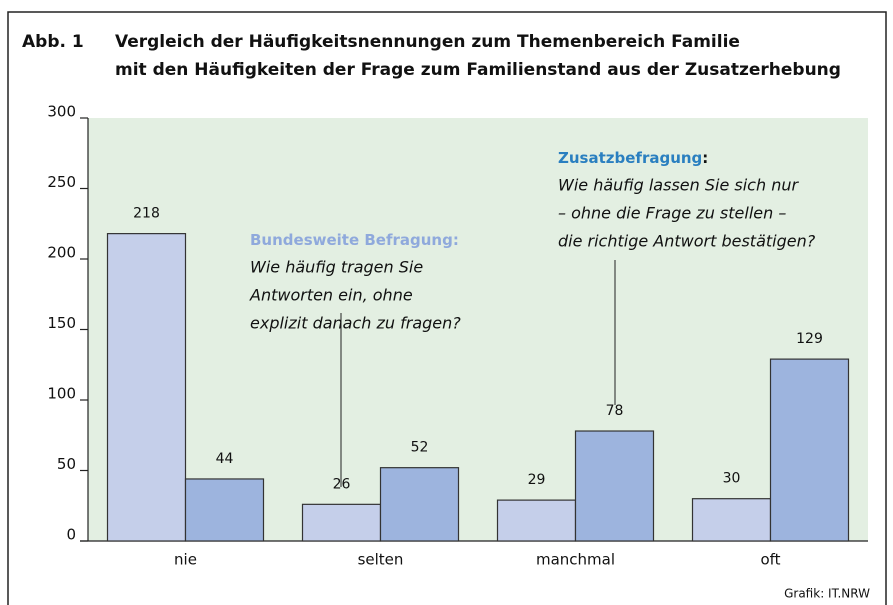  What do you see at coordinates (61, 394) in the screenshot?
I see `y-tick-label: 100` at bounding box center [61, 394].